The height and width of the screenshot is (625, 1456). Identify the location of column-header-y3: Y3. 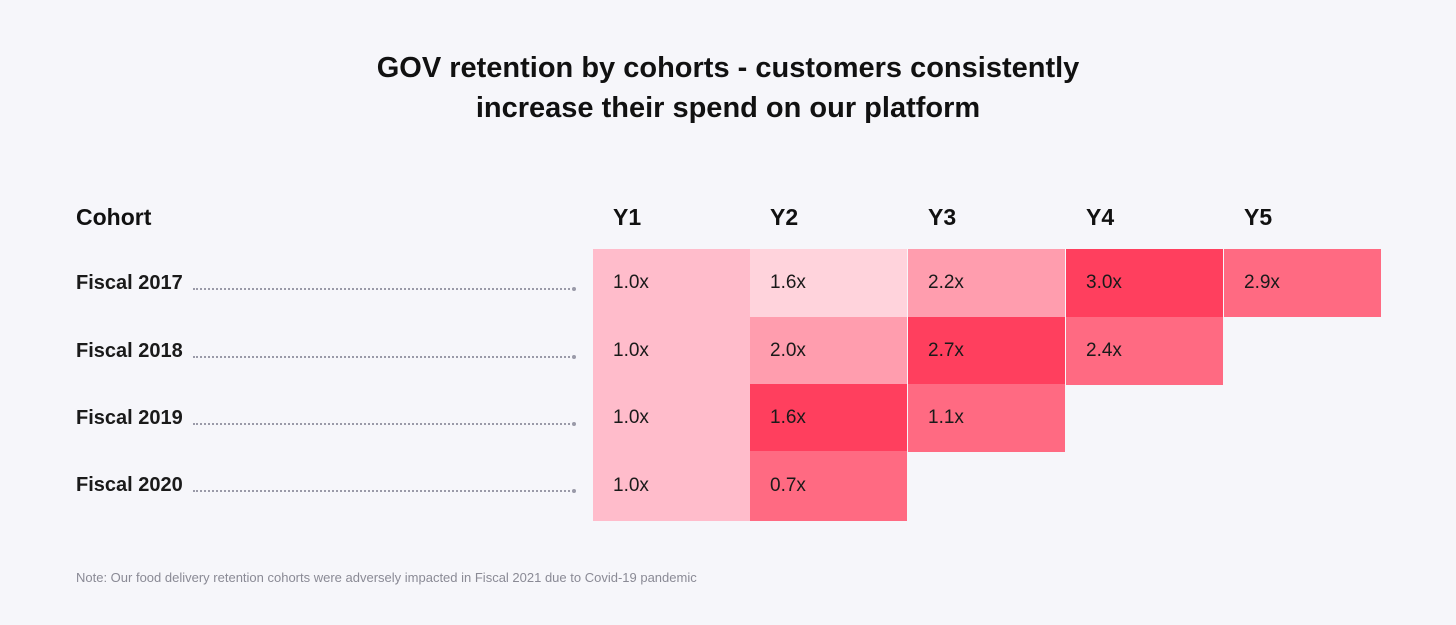
(942, 217).